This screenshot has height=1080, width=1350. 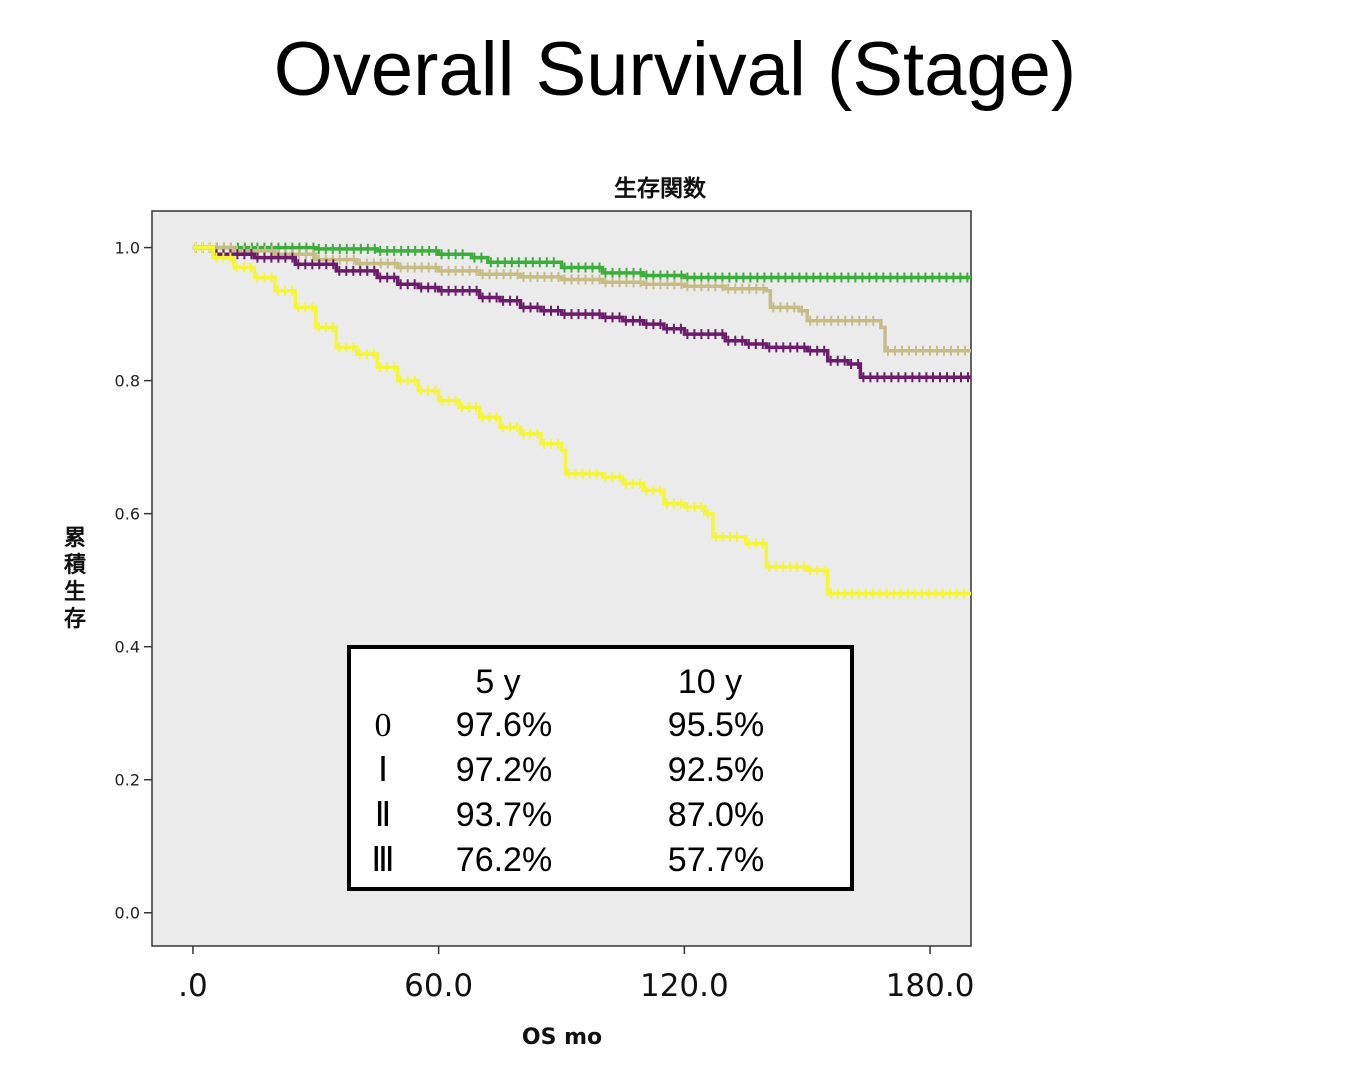 I want to click on table-stage-label: Ⅲ, so click(x=382, y=860).